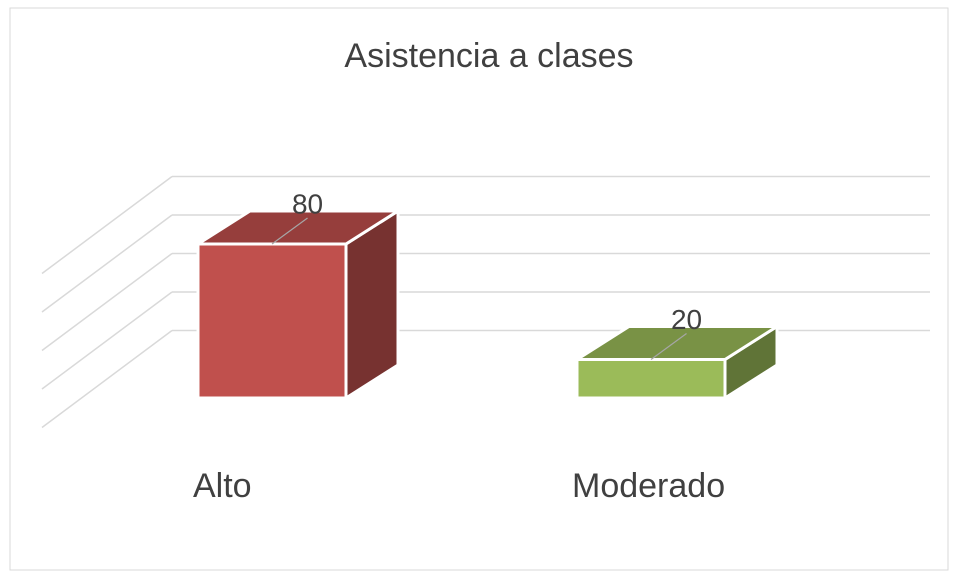  I want to click on x-tick-label: Alto, so click(222, 486).